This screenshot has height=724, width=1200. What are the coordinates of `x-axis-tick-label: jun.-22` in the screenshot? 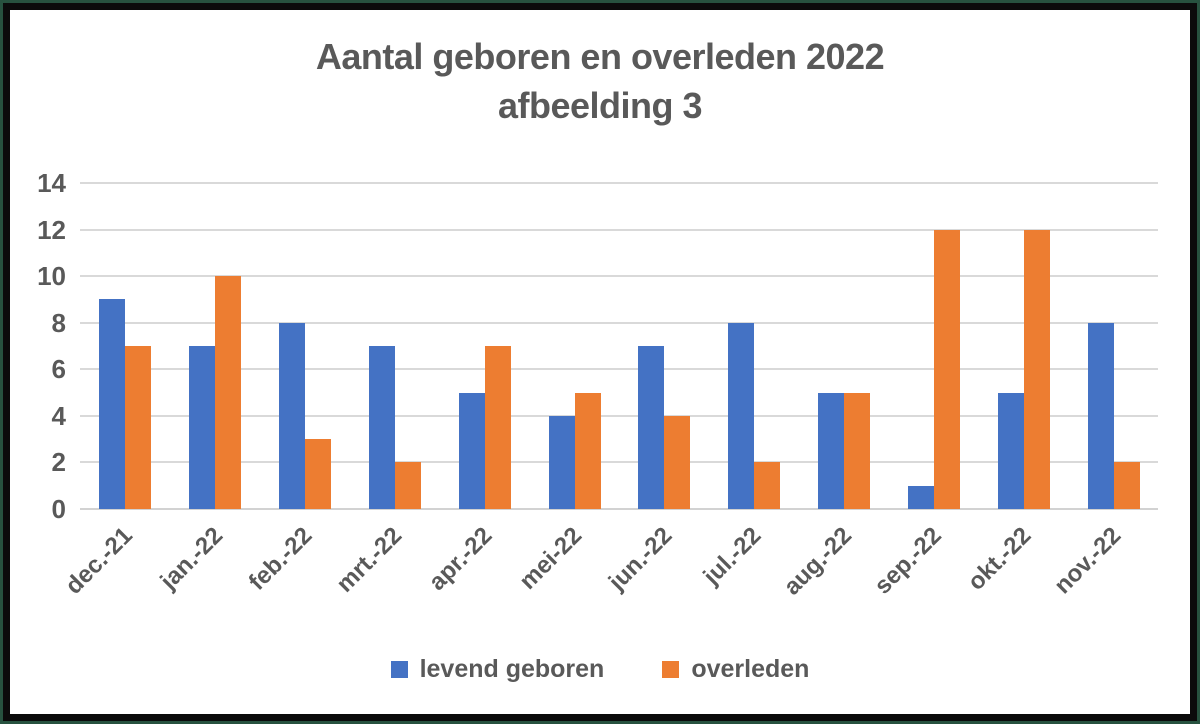 It's located at (640, 559).